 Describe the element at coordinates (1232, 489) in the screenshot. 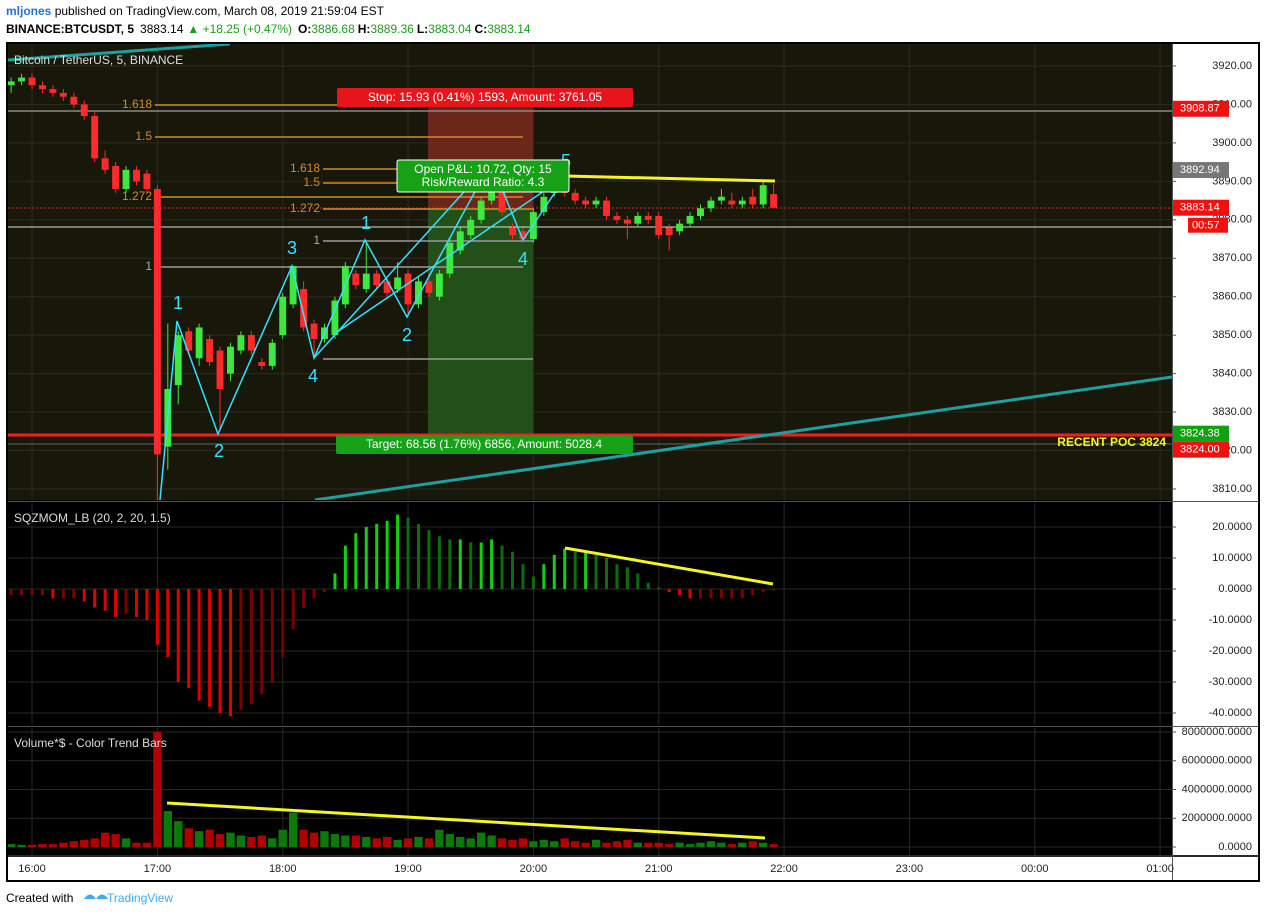

I see `y-tick-label: 3810.00` at that location.